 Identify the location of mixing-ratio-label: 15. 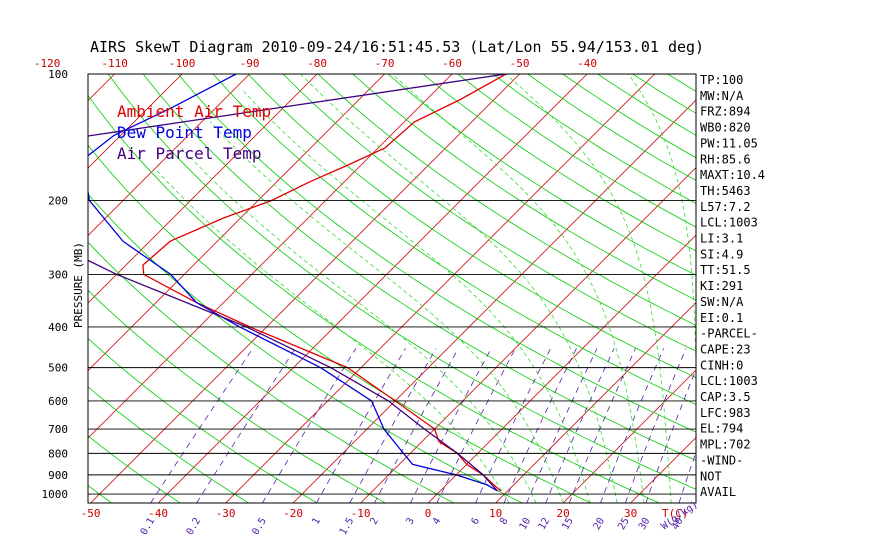
(568, 524).